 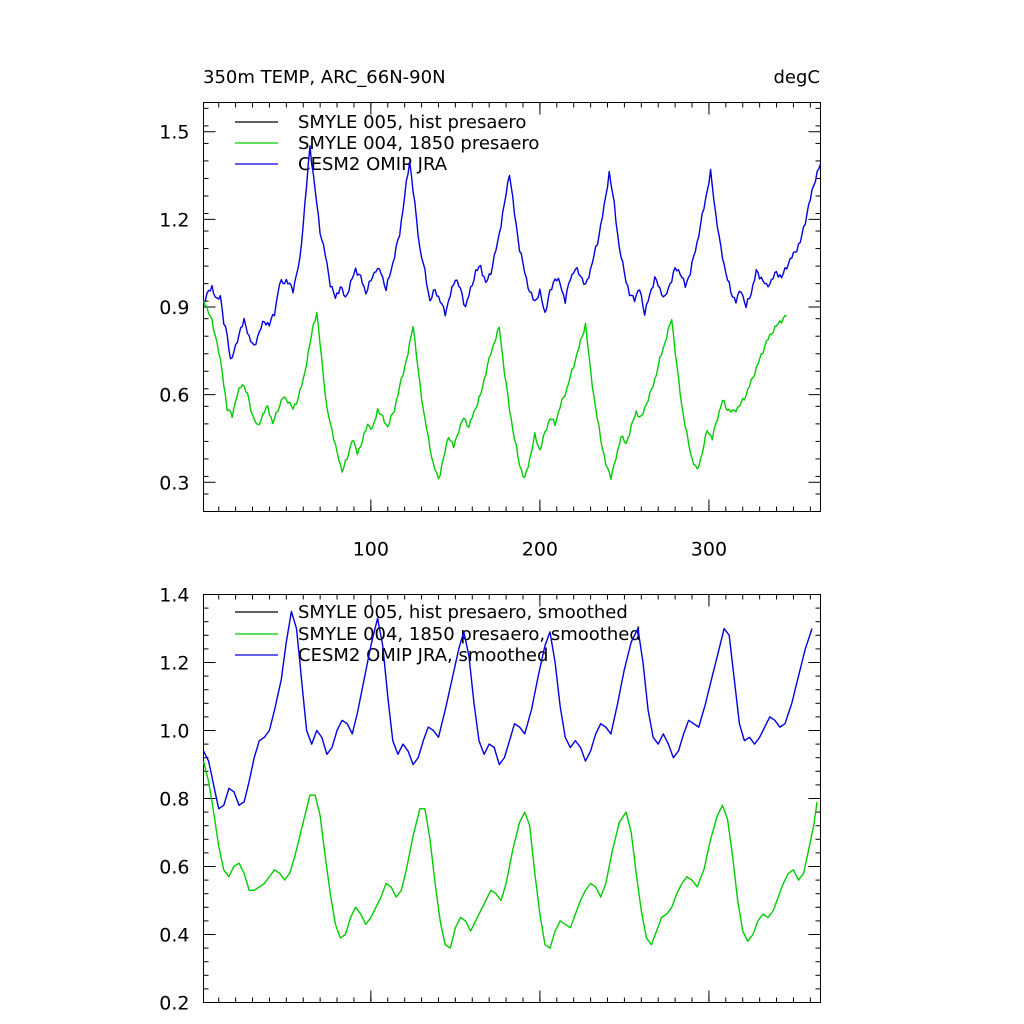 I want to click on top-legend-label-black: SMYLE 005, hist presaero, so click(x=412, y=122).